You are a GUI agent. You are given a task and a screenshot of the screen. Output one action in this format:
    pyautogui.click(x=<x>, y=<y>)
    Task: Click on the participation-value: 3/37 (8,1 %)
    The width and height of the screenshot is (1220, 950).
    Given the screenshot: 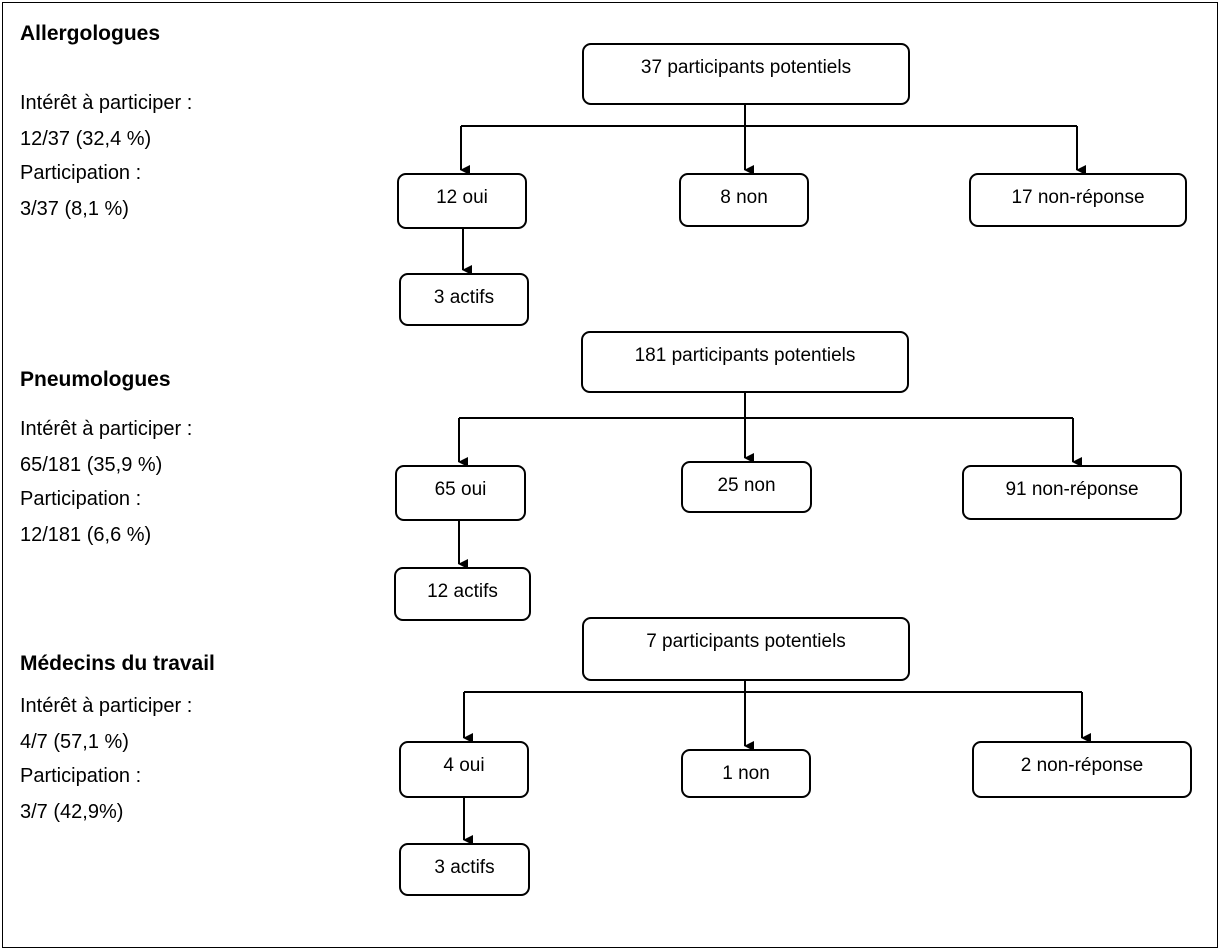 What is the action you would take?
    pyautogui.click(x=74, y=209)
    